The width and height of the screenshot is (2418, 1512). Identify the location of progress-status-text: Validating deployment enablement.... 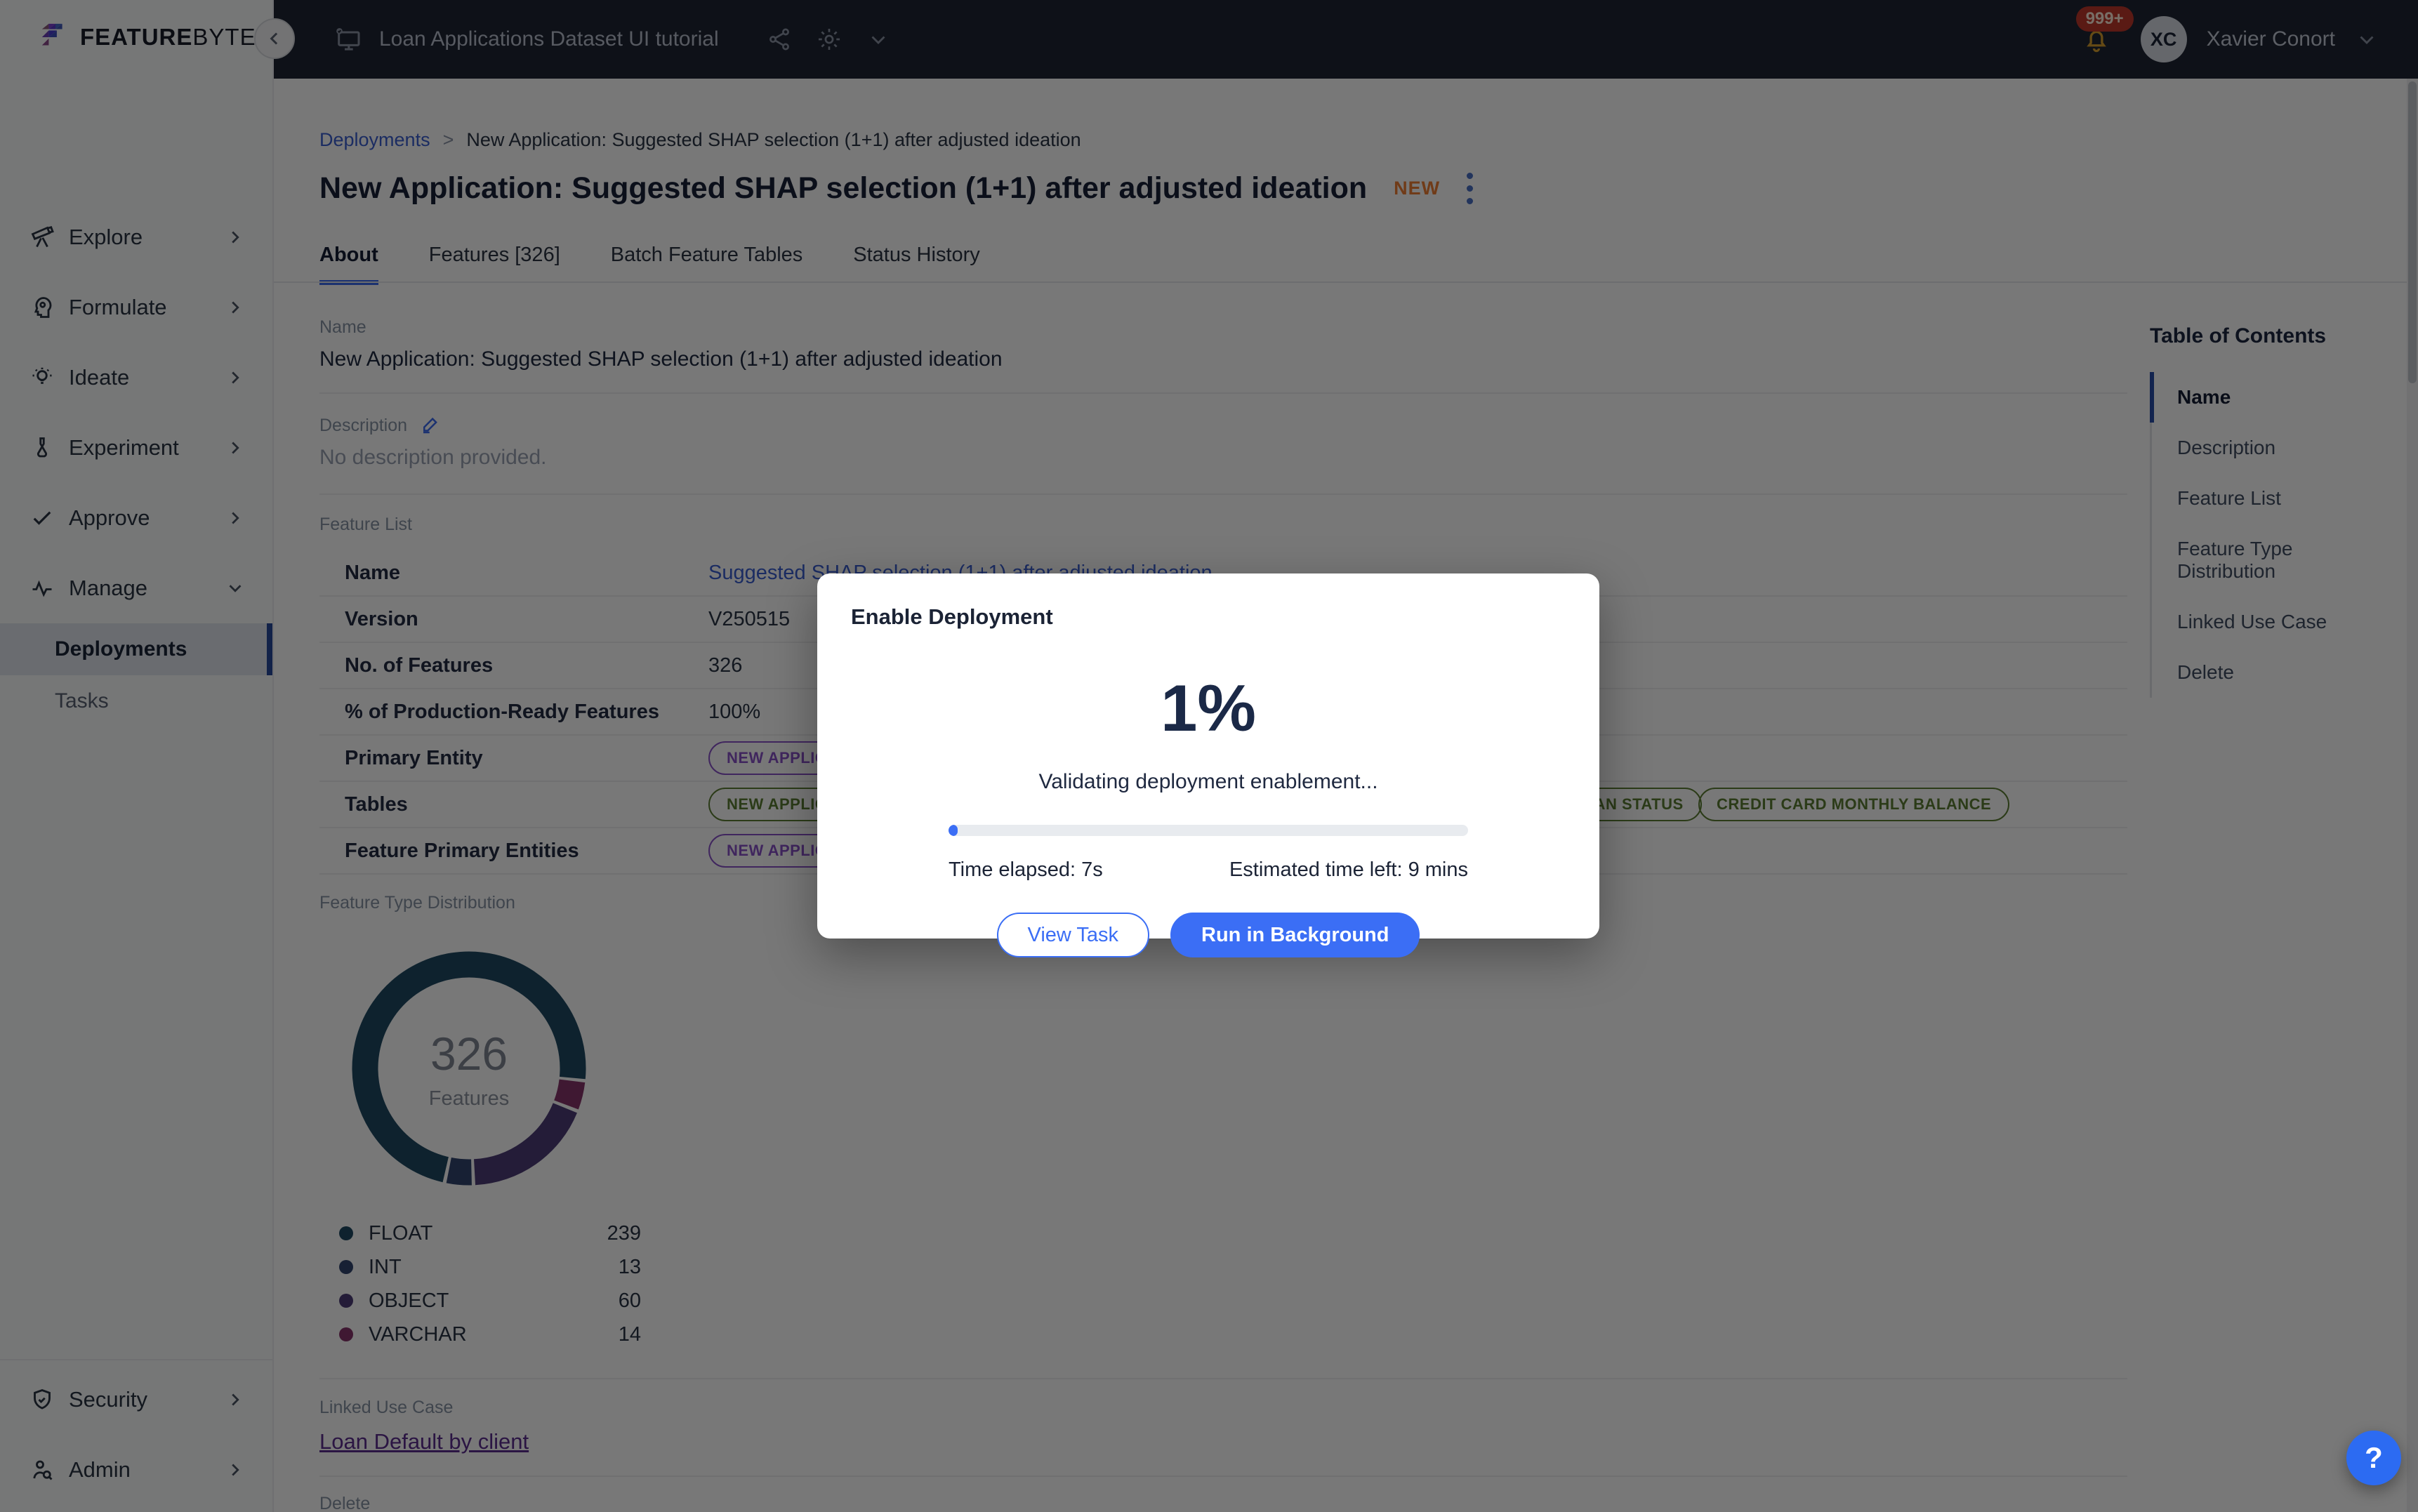
(1208, 781).